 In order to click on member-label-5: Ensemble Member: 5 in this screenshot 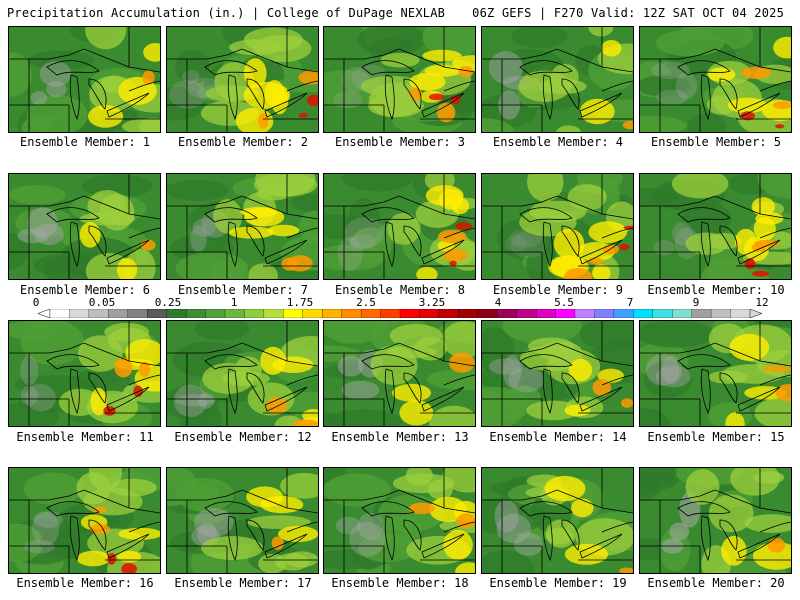, I will do `click(716, 142)`.